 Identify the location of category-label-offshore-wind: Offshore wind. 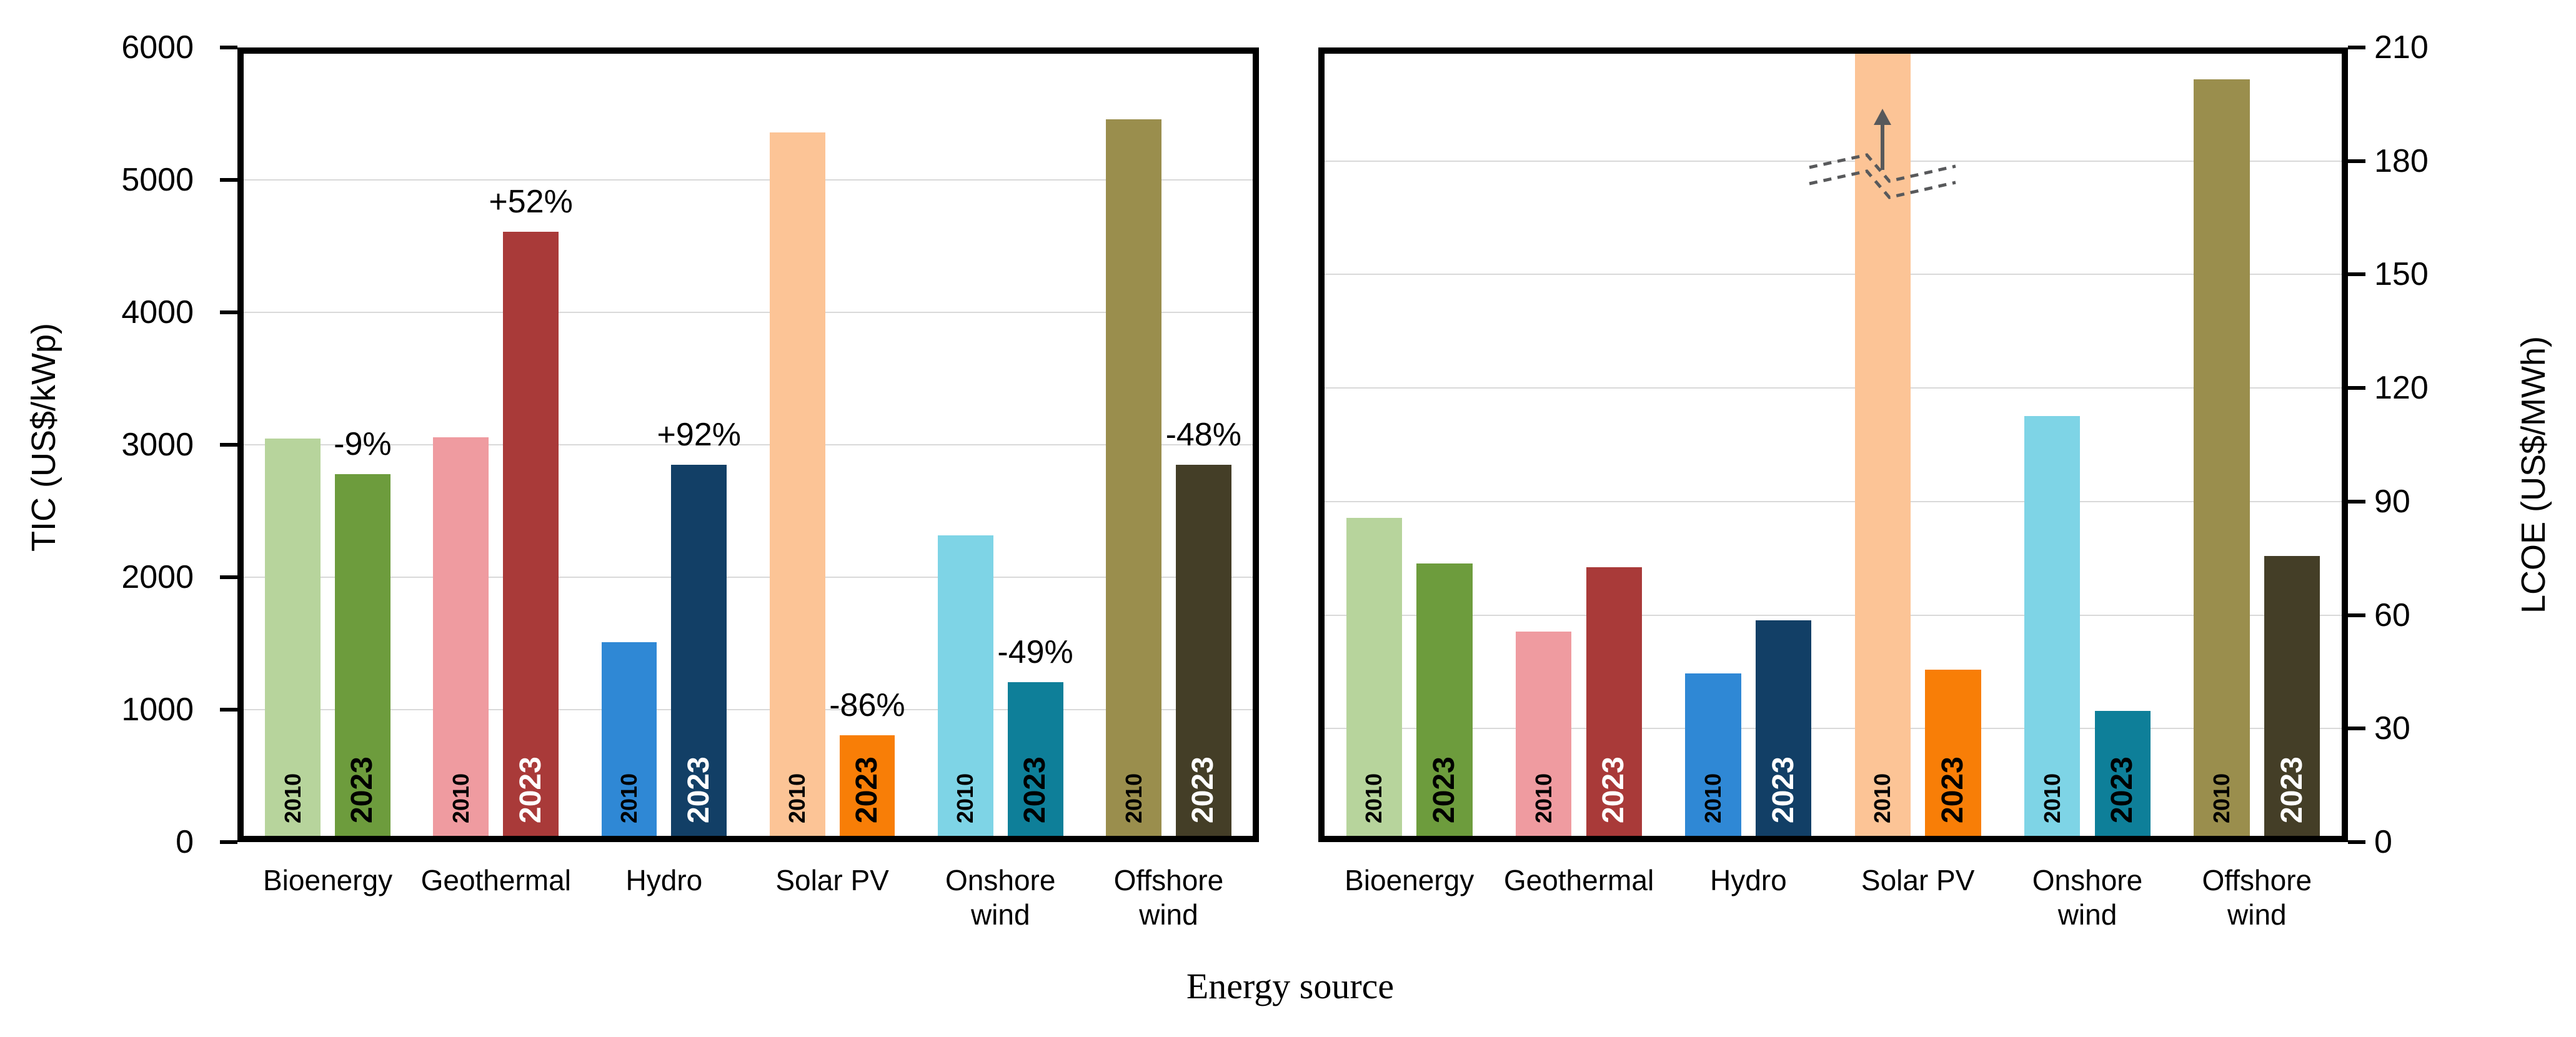
(1169, 897).